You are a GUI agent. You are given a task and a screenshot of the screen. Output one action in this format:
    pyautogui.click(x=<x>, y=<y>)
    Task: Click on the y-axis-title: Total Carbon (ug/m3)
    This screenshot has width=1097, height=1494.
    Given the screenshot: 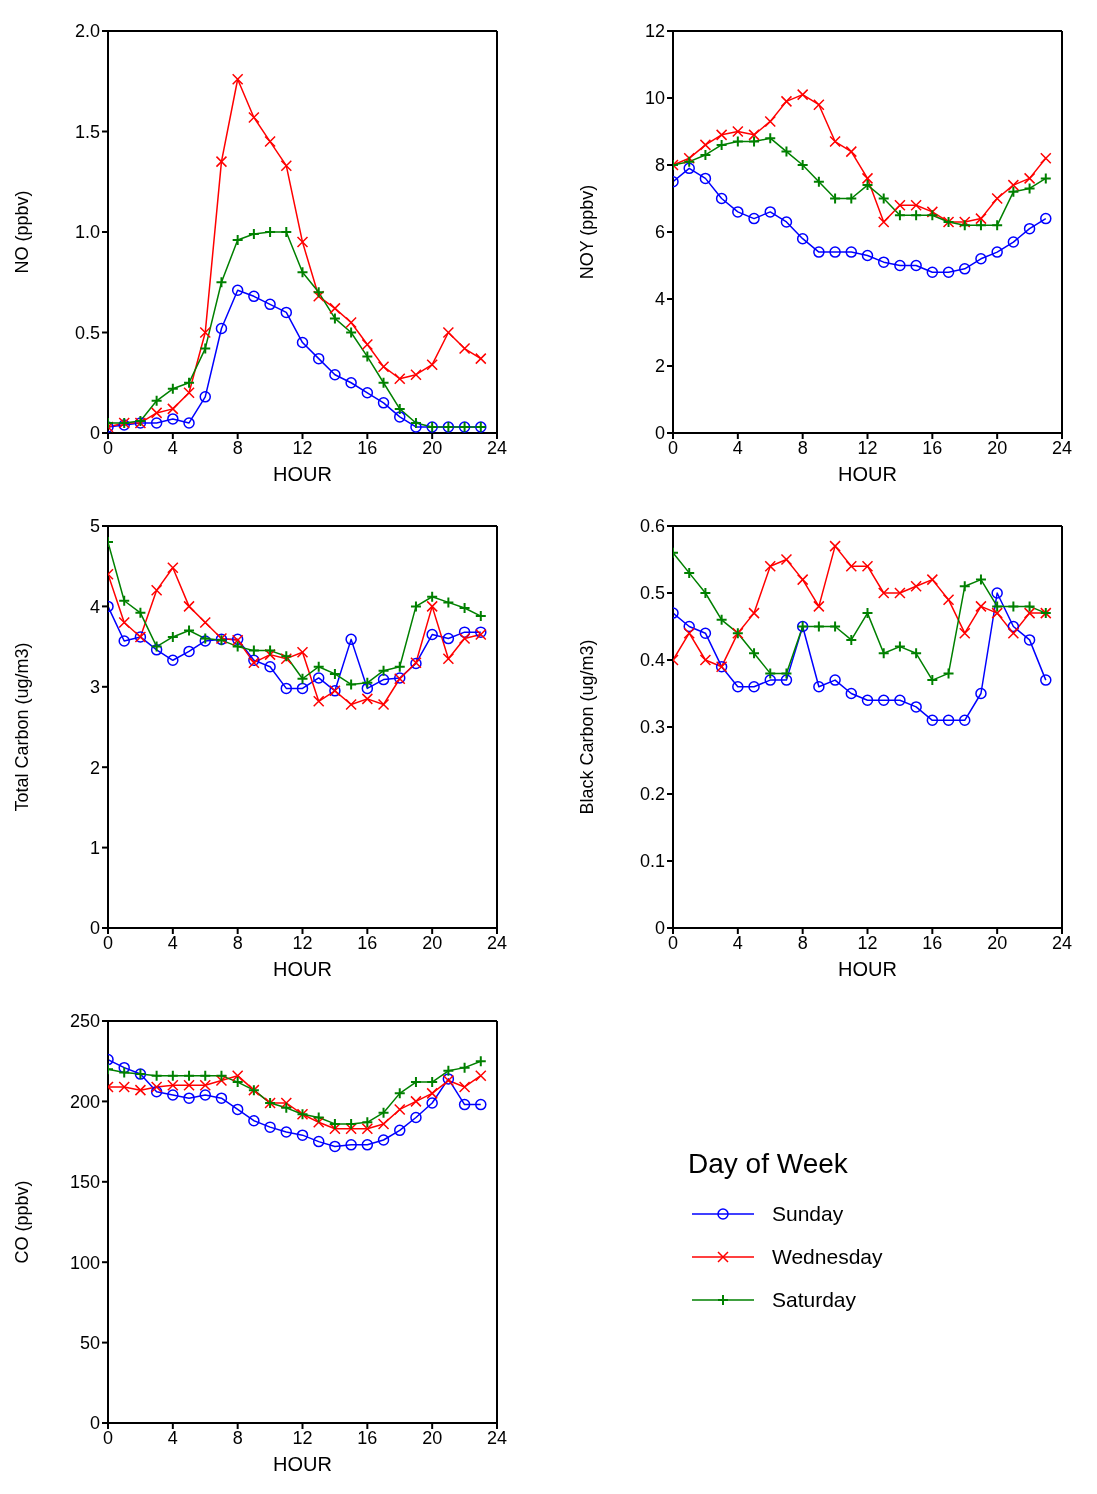 What is the action you would take?
    pyautogui.click(x=22, y=727)
    